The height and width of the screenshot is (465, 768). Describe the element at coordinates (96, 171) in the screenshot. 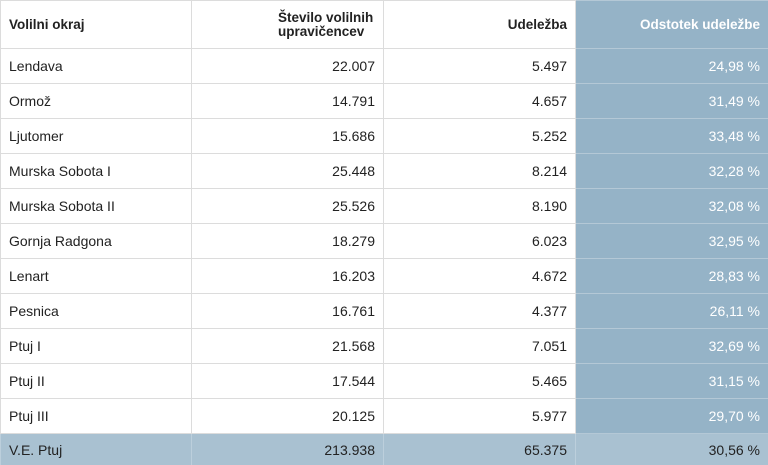

I see `district-cell: Murska Sobota I` at that location.